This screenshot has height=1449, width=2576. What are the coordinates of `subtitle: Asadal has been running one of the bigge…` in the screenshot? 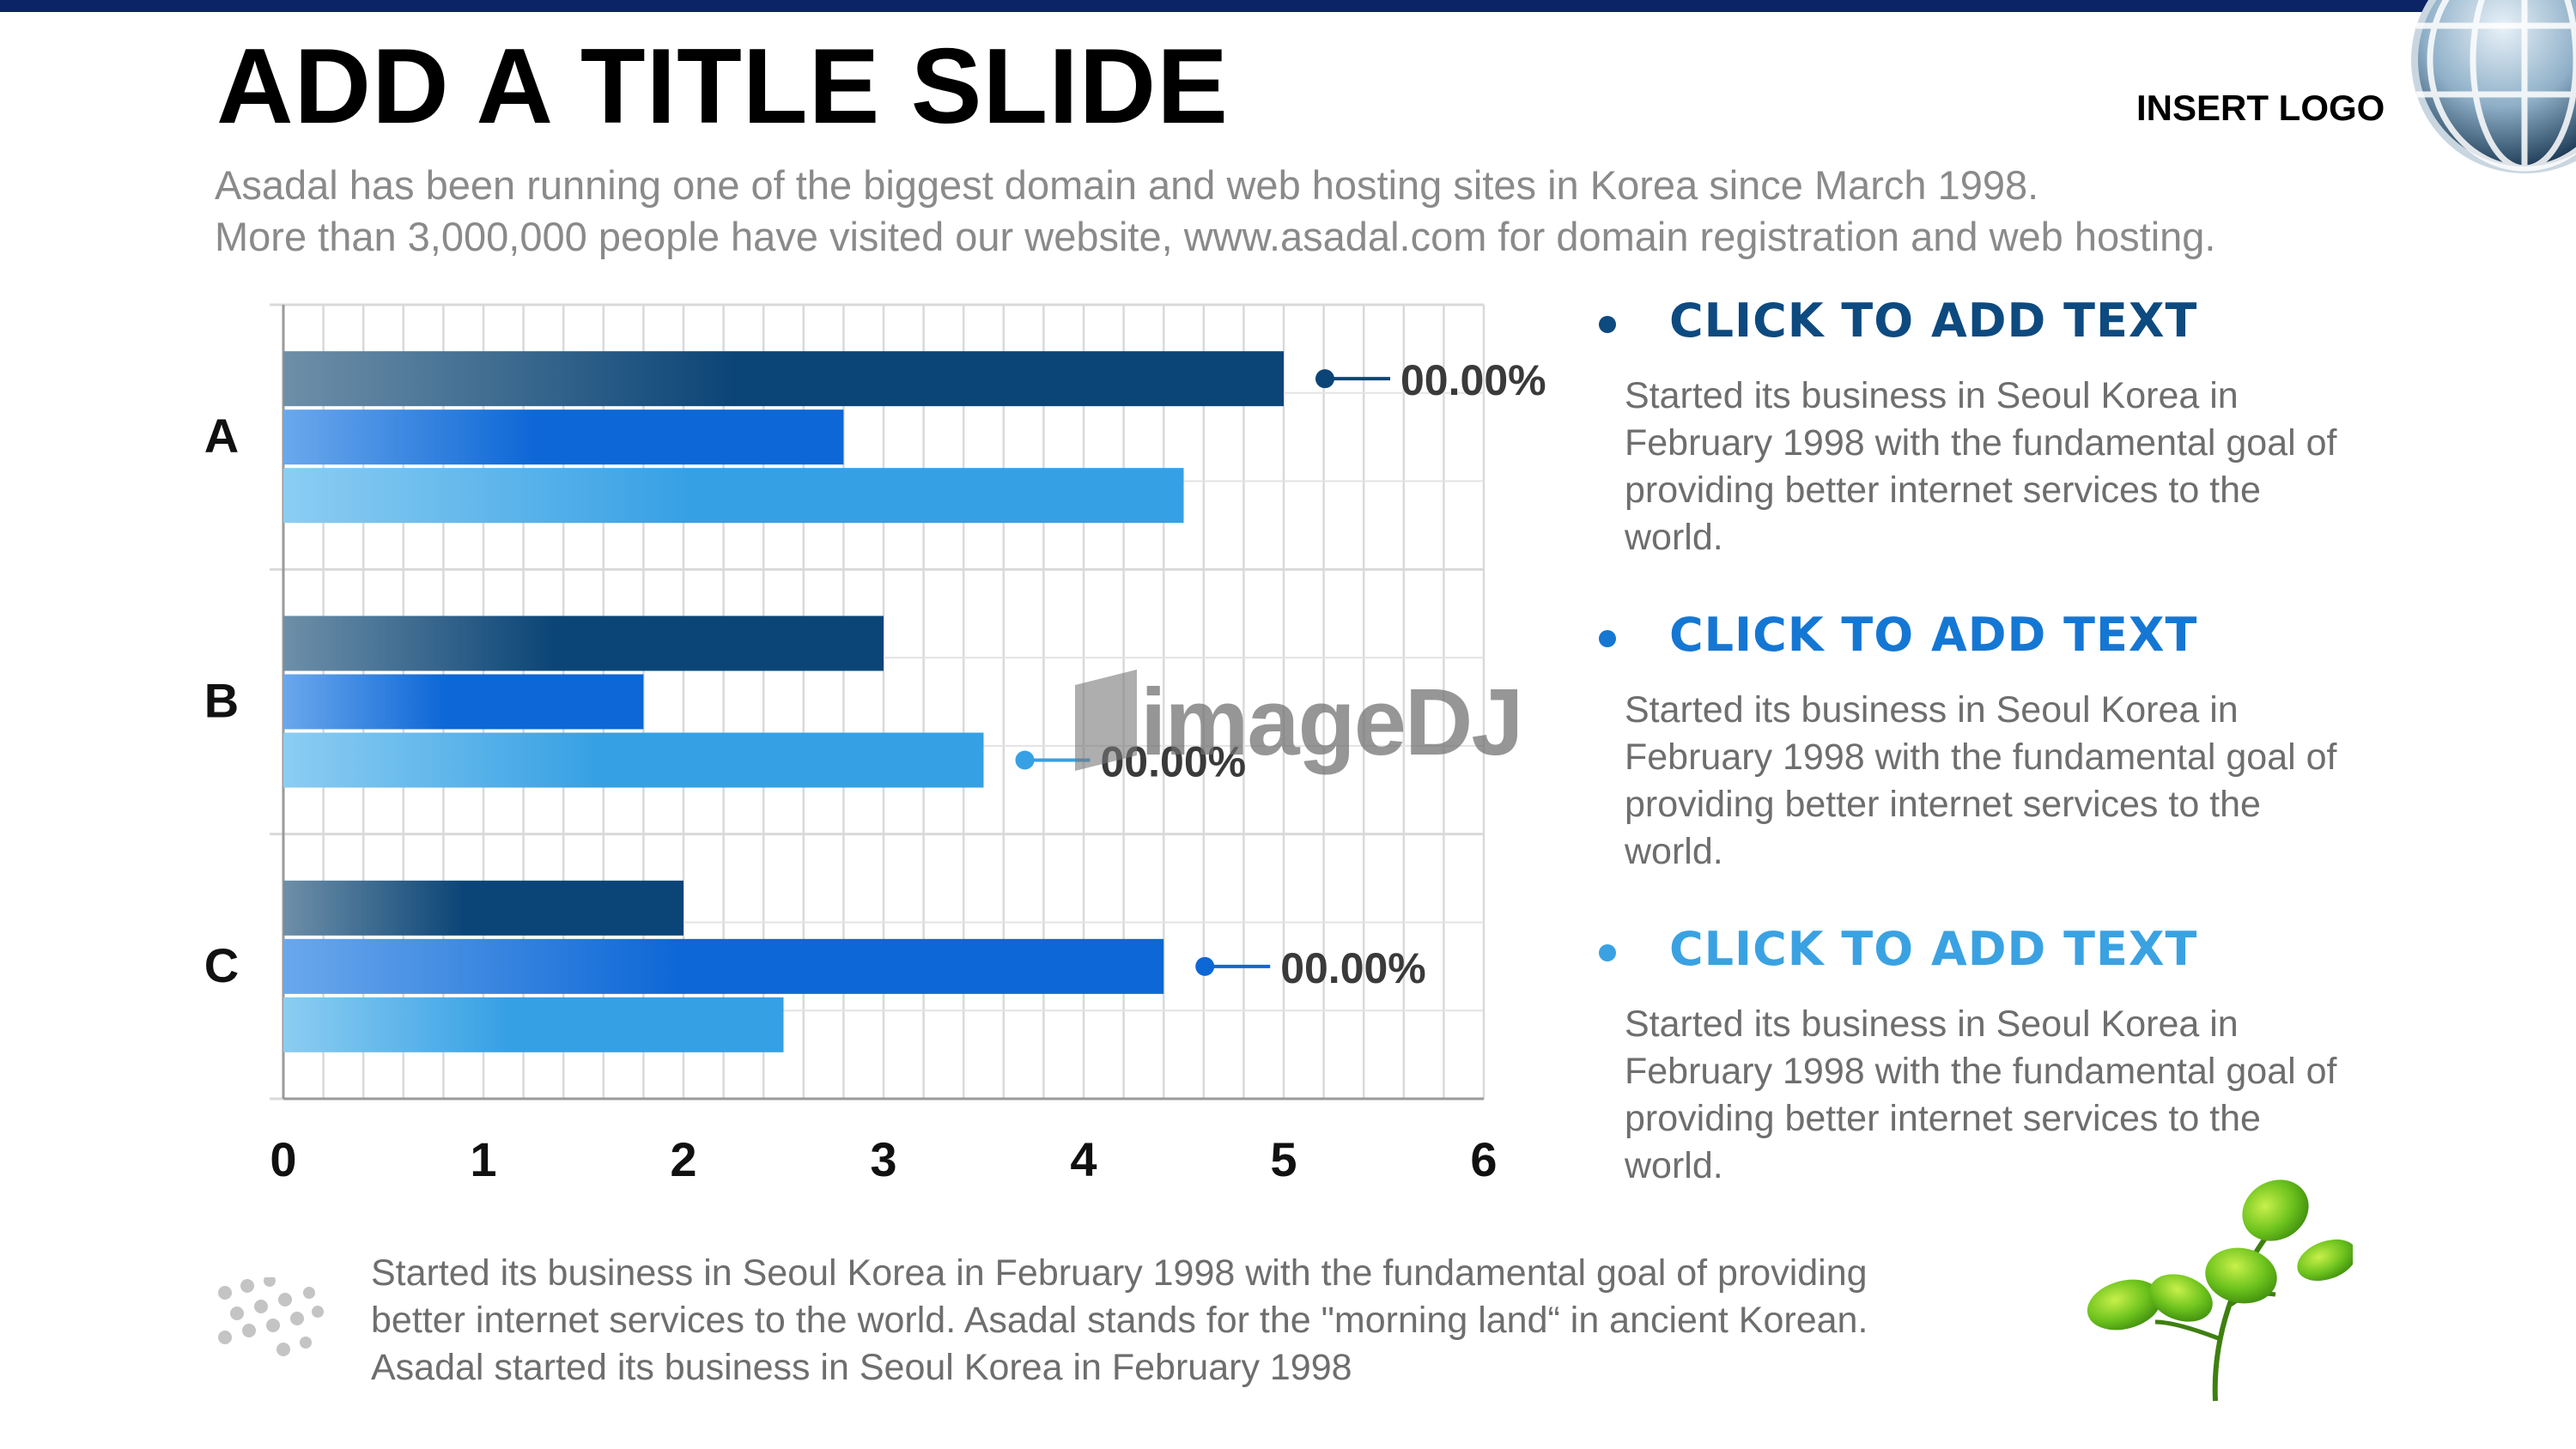 It's located at (1215, 211).